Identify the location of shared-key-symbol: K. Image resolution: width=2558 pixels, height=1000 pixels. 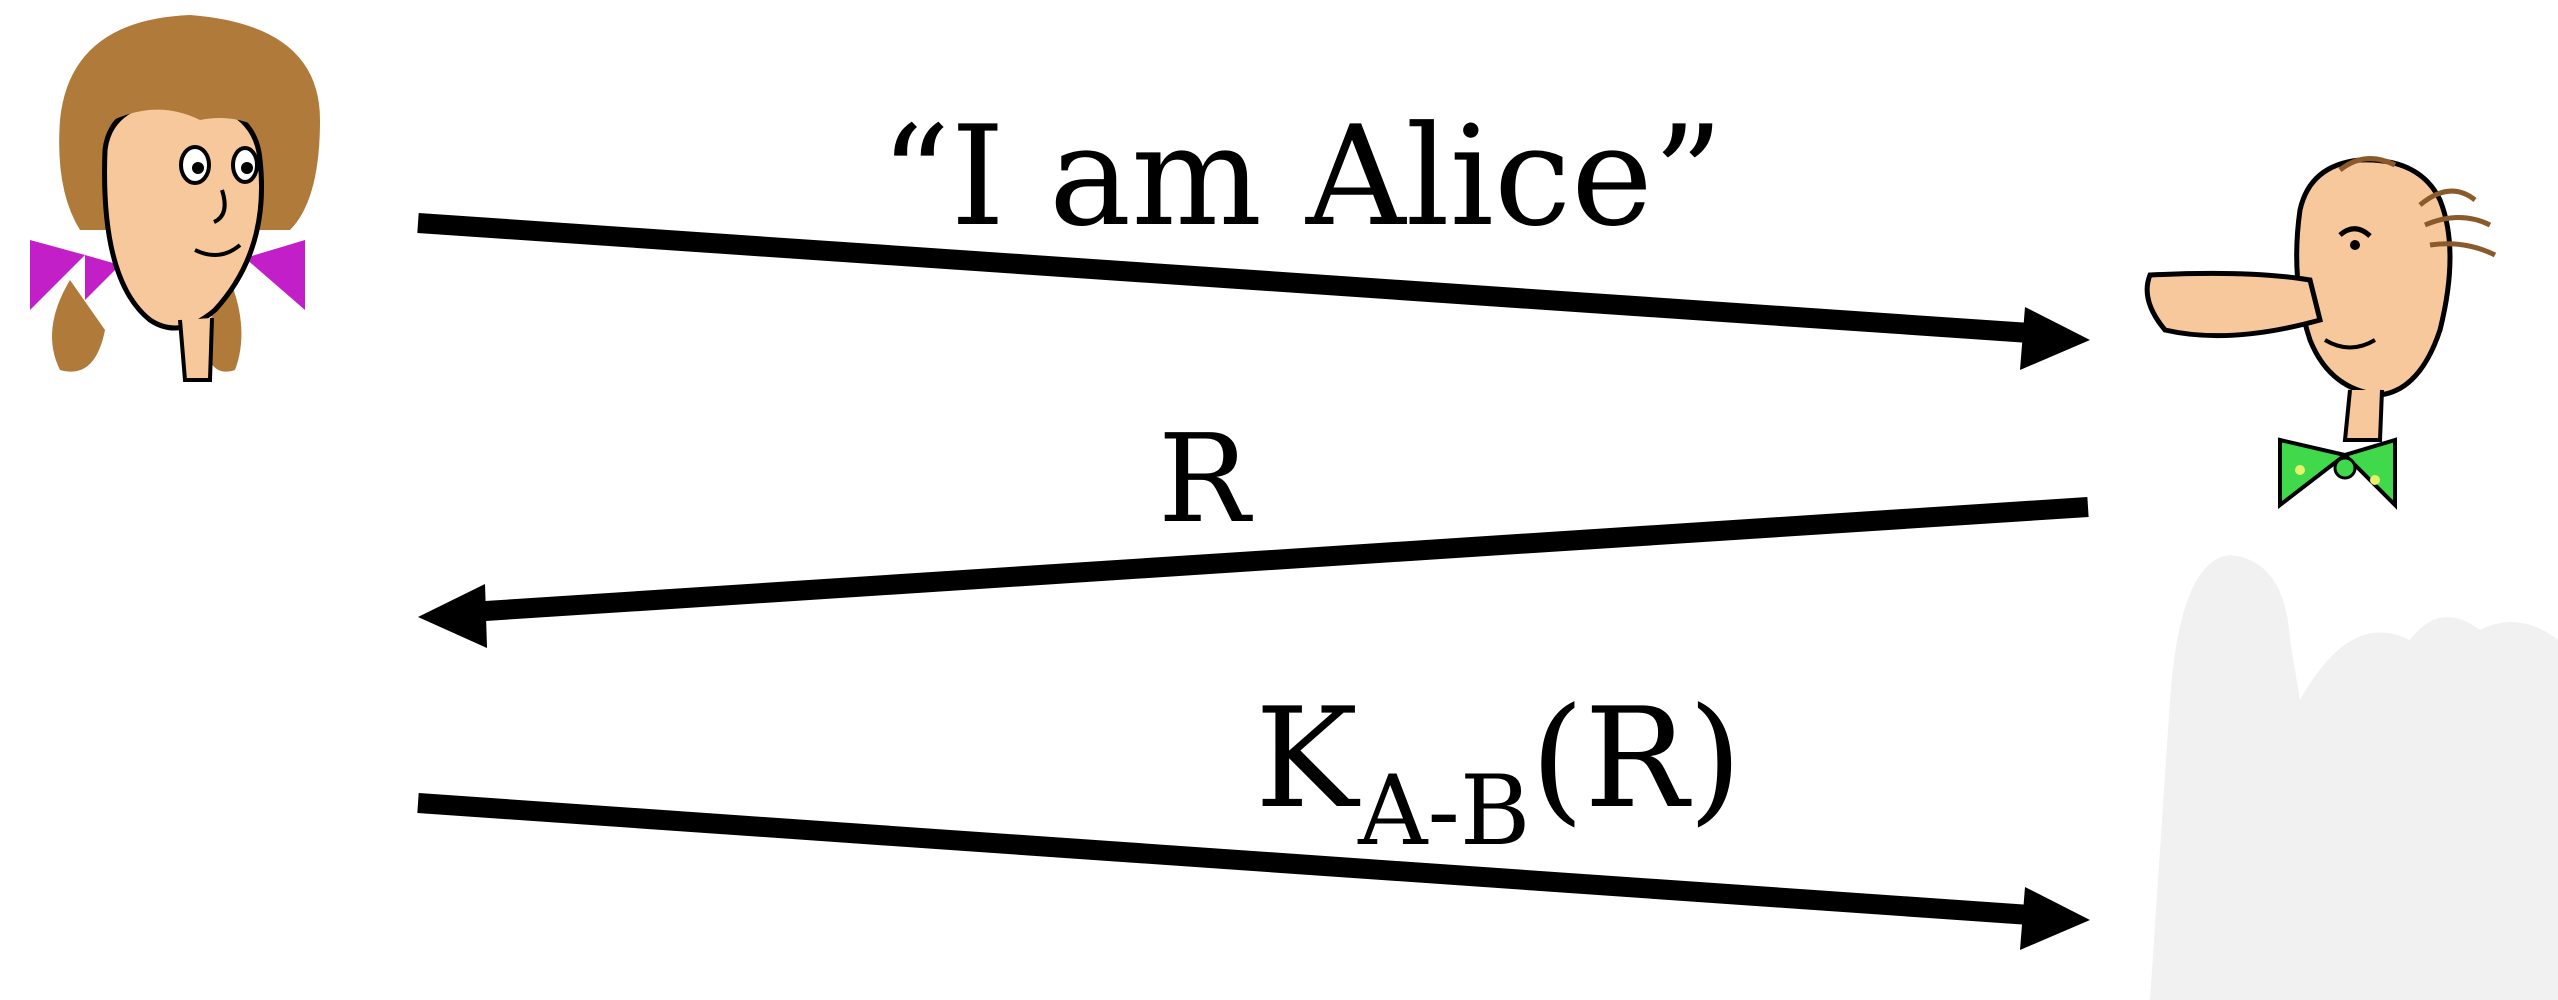
(1307, 758).